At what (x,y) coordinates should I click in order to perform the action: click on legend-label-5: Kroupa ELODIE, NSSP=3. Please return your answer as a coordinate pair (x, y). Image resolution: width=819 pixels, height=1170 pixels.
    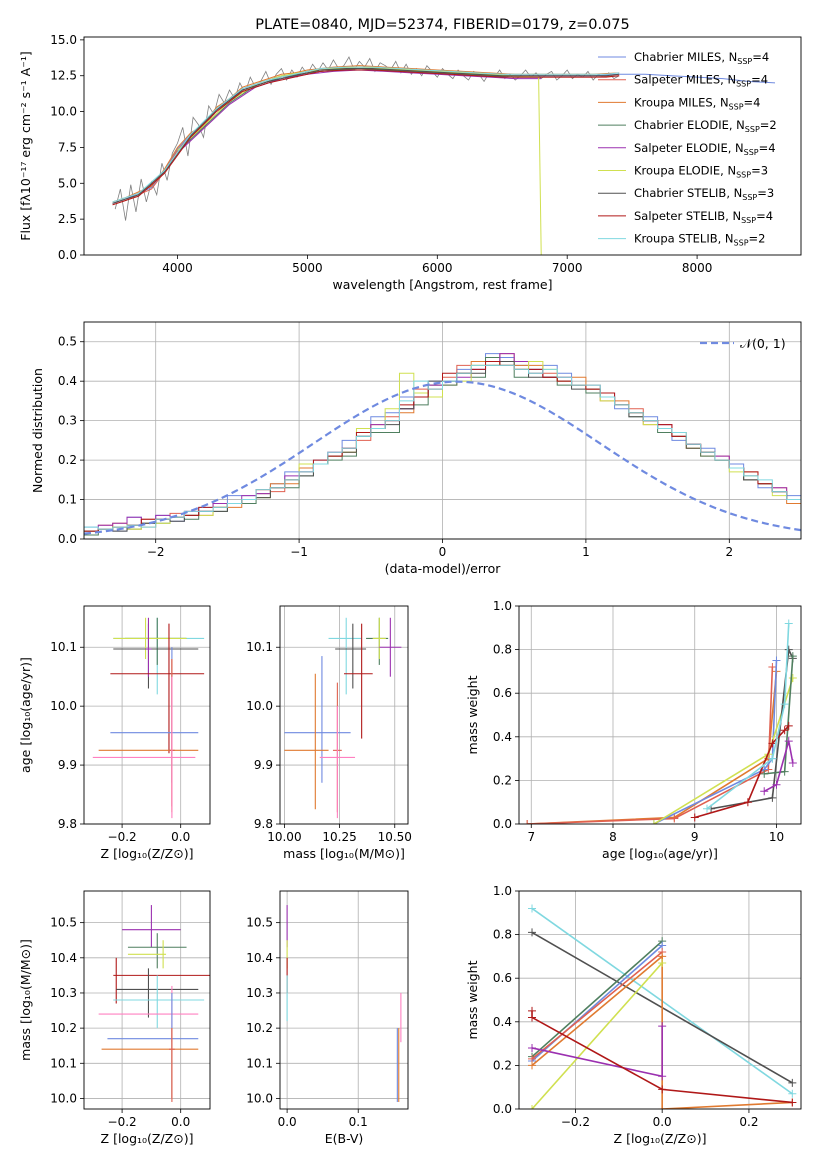
    Looking at the image, I should click on (701, 172).